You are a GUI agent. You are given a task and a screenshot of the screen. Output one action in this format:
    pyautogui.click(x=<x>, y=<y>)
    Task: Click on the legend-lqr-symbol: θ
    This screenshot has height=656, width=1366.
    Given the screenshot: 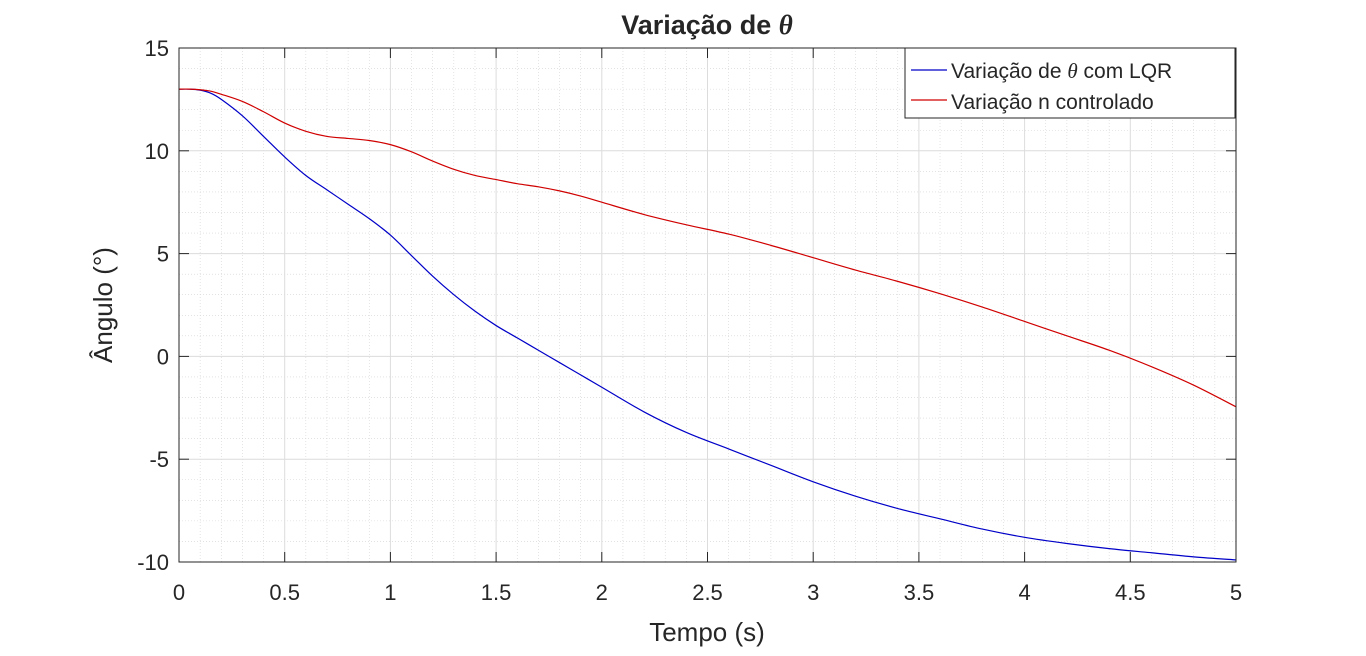 What is the action you would take?
    pyautogui.click(x=1072, y=71)
    